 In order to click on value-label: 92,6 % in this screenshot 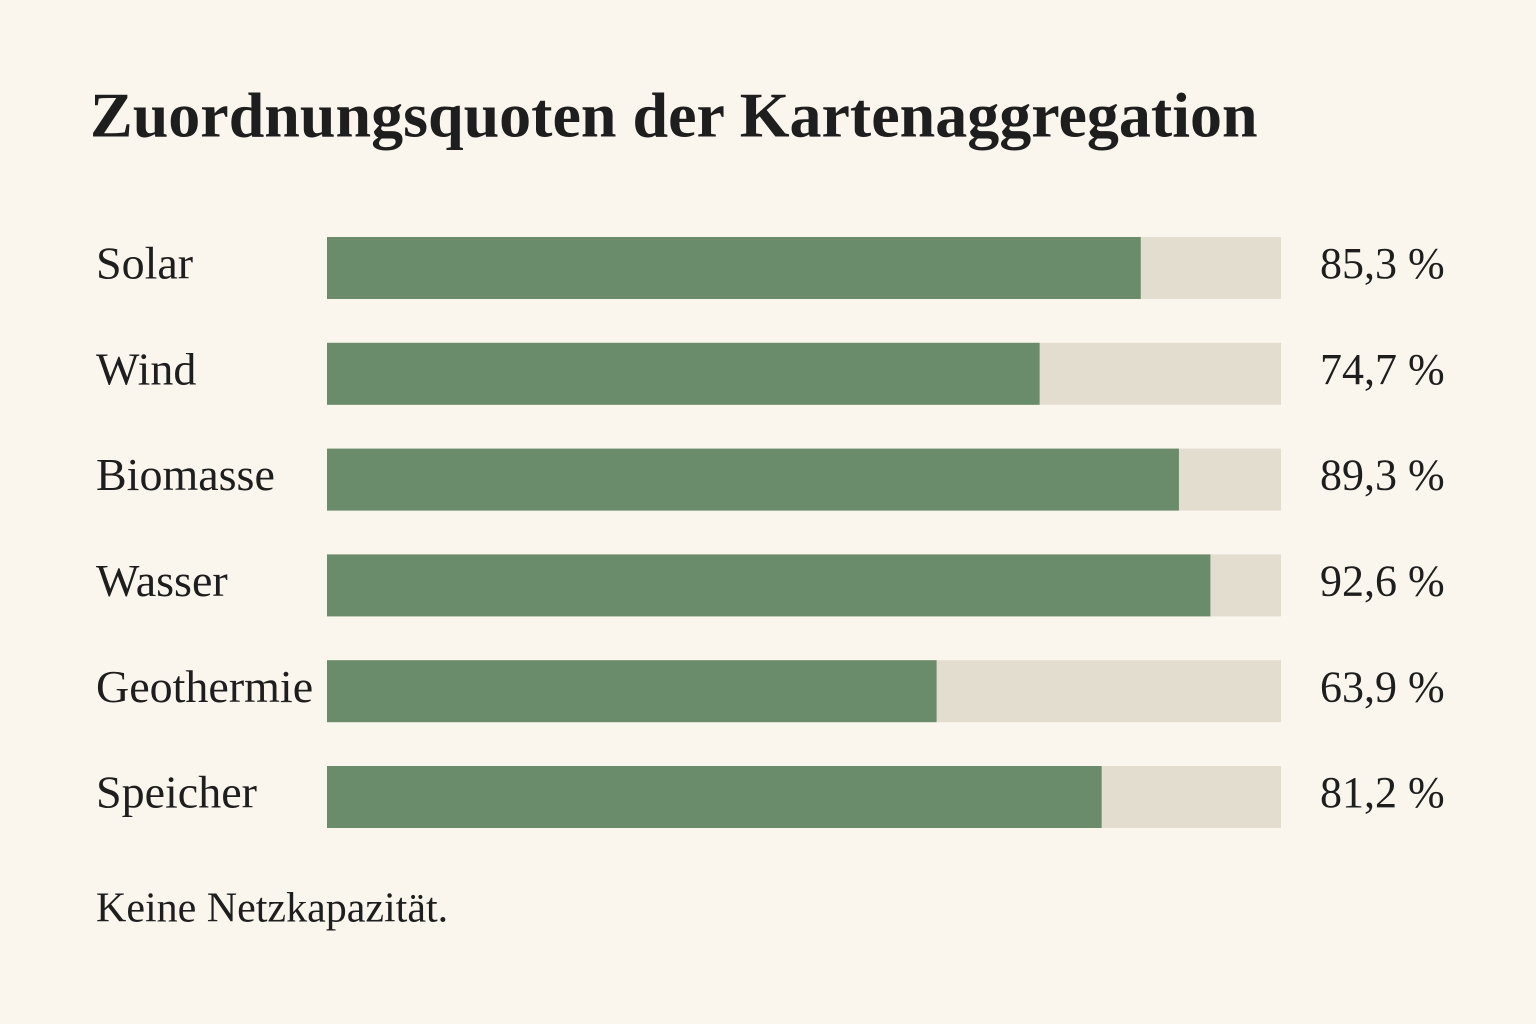, I will do `click(1382, 580)`.